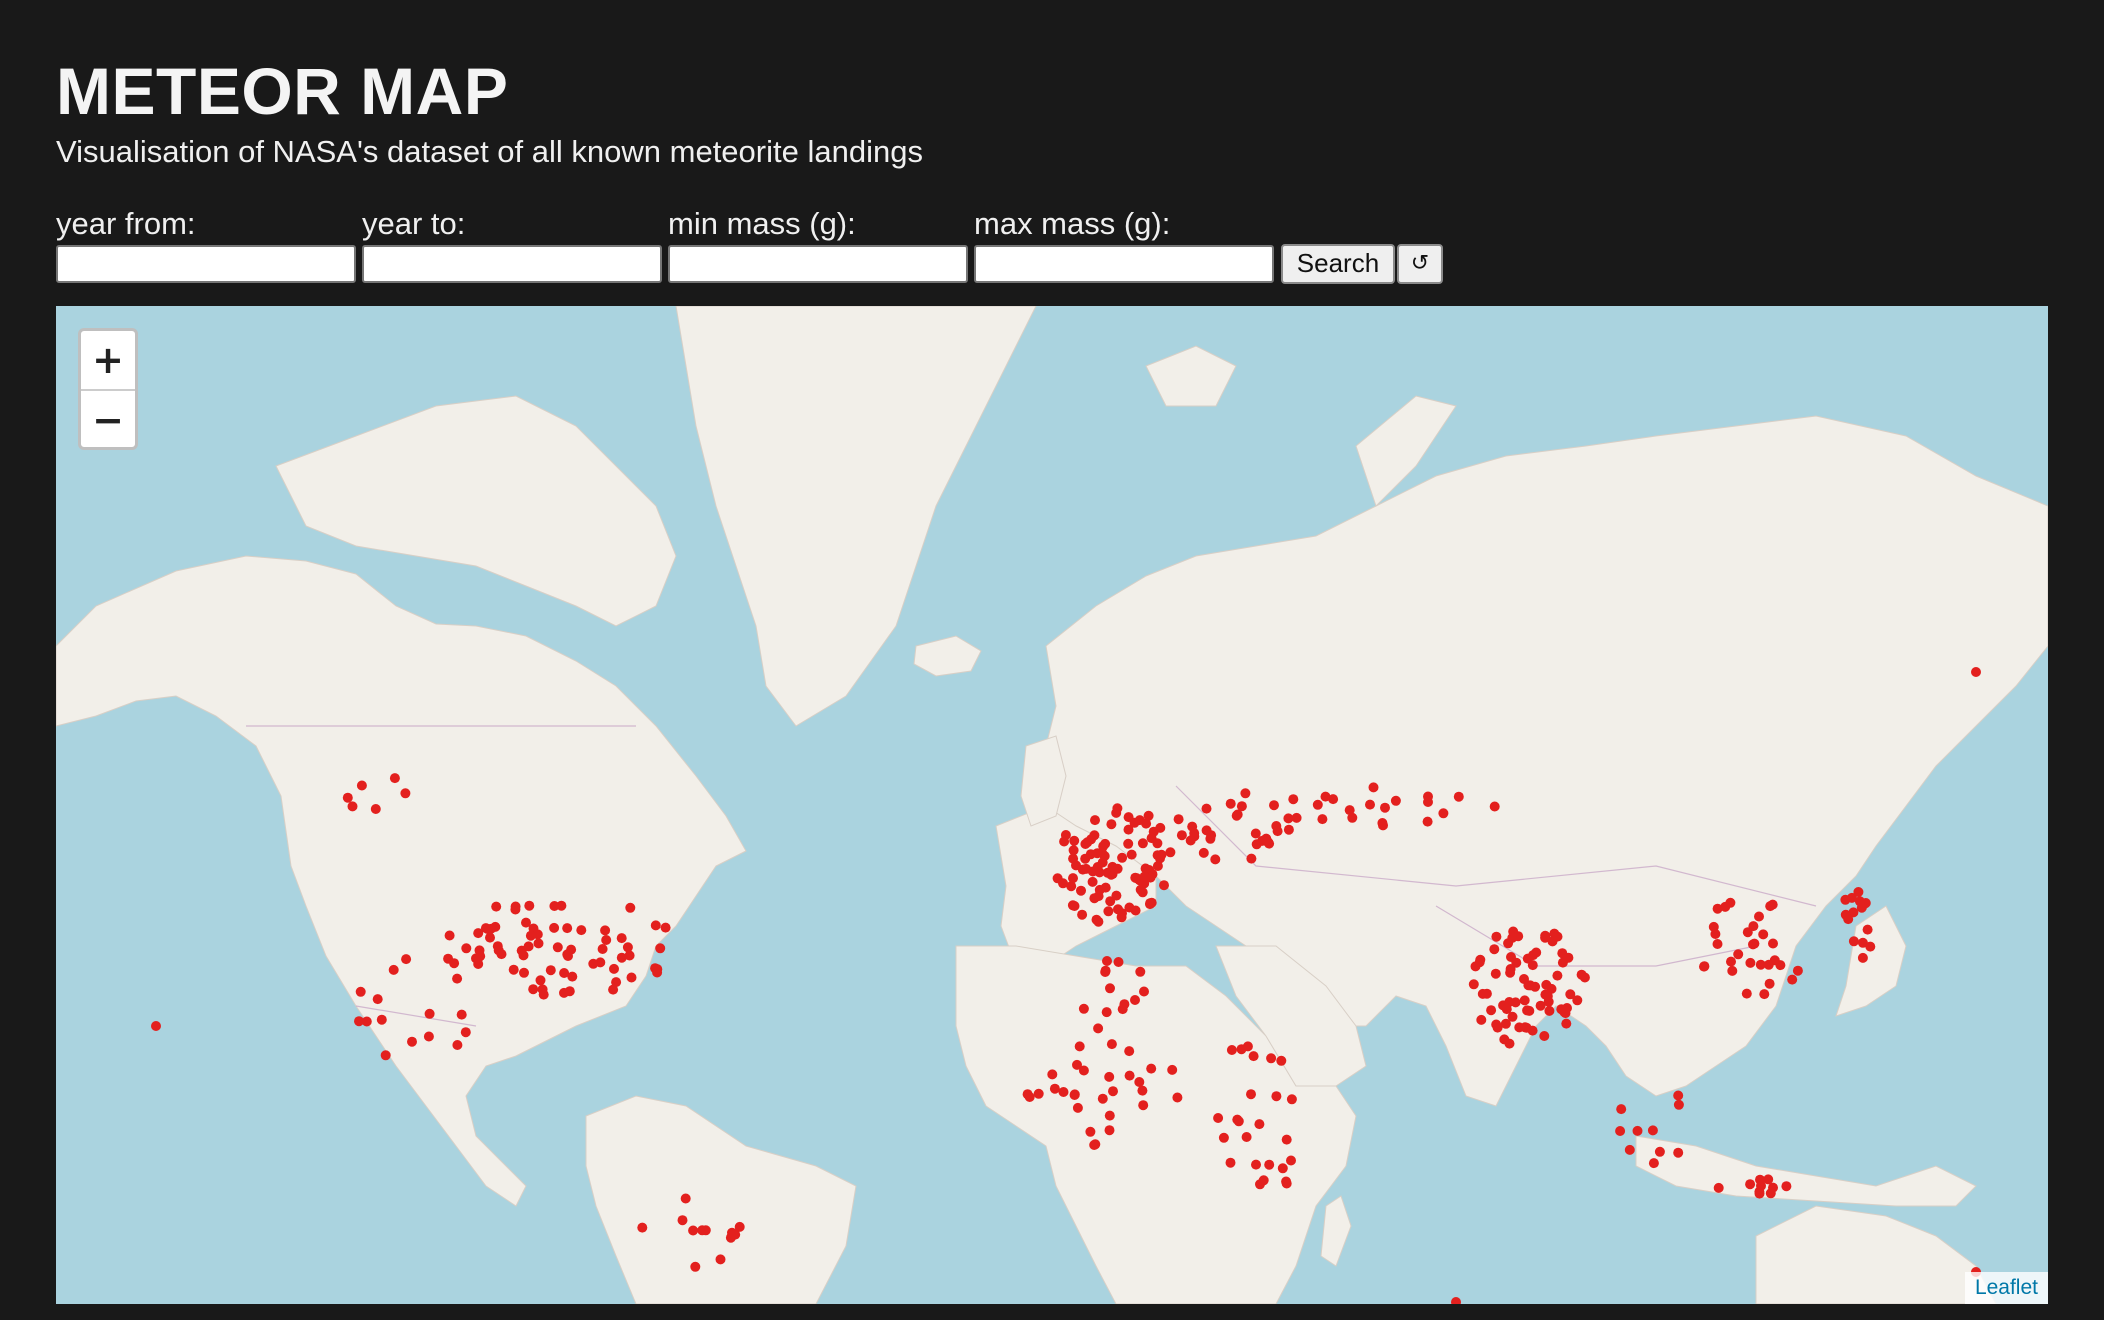  What do you see at coordinates (1338, 264) in the screenshot?
I see `search-button: Search` at bounding box center [1338, 264].